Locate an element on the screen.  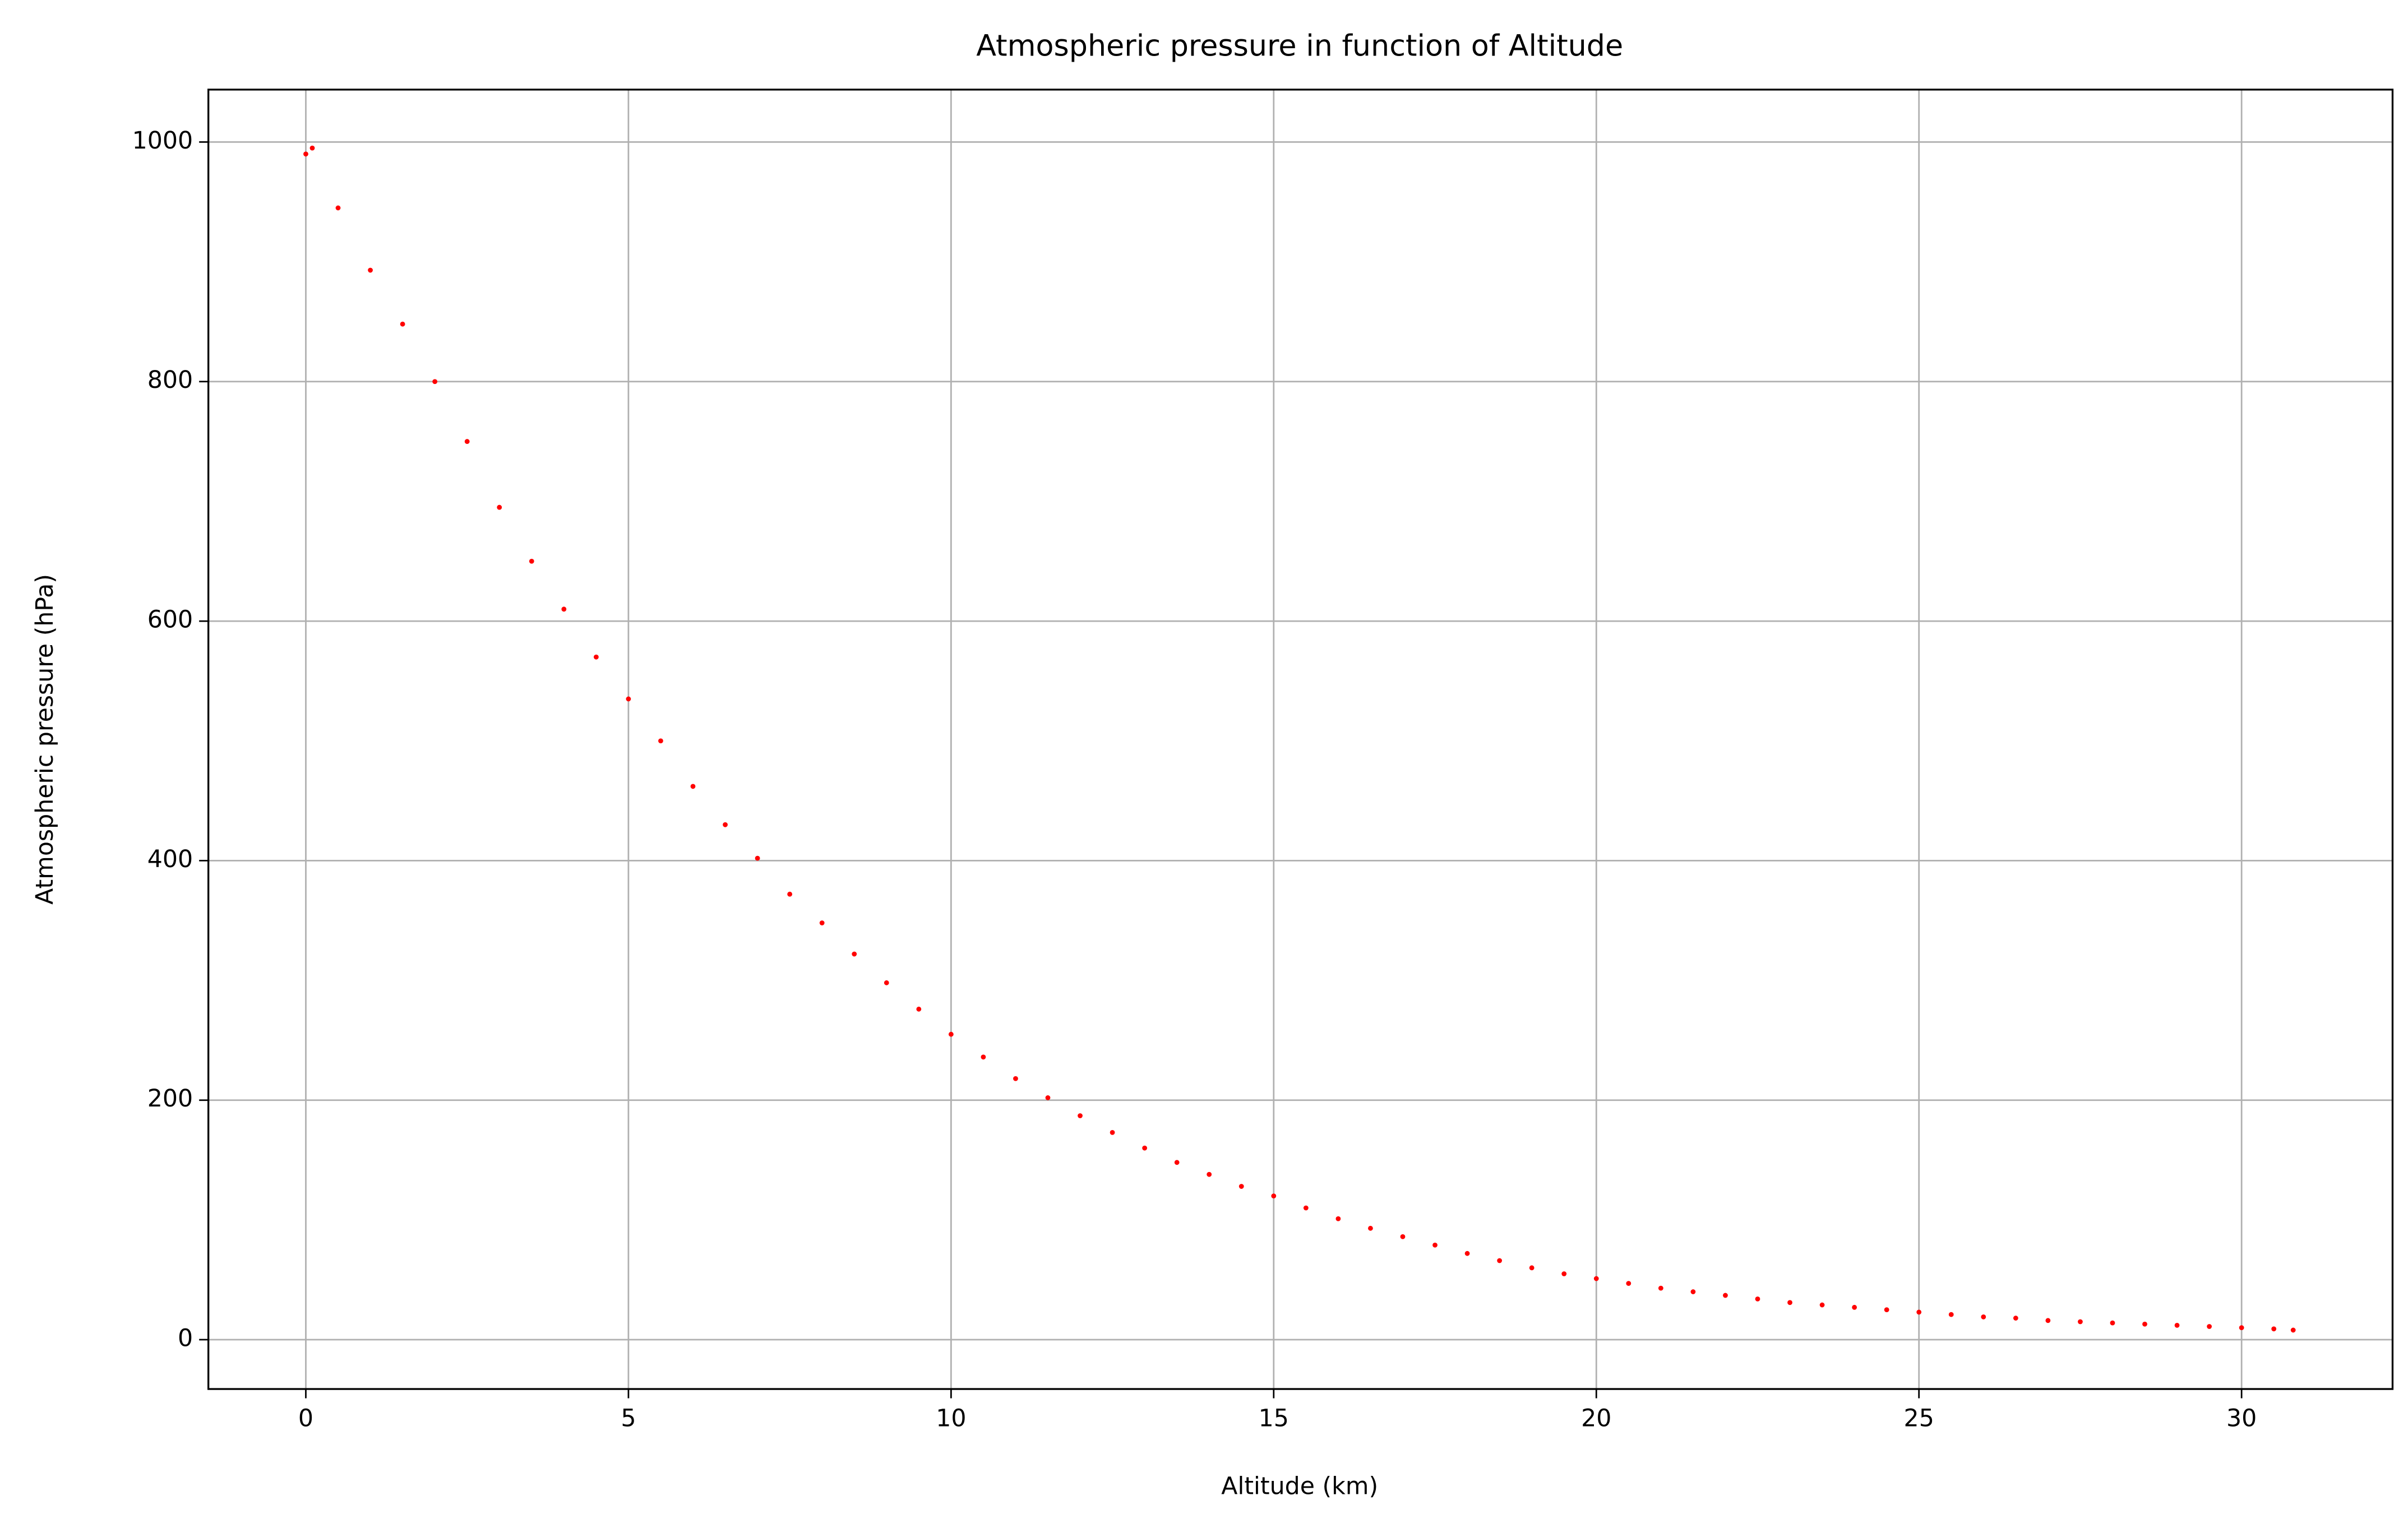
x-tick-label: 20 is located at coordinates (1596, 1419).